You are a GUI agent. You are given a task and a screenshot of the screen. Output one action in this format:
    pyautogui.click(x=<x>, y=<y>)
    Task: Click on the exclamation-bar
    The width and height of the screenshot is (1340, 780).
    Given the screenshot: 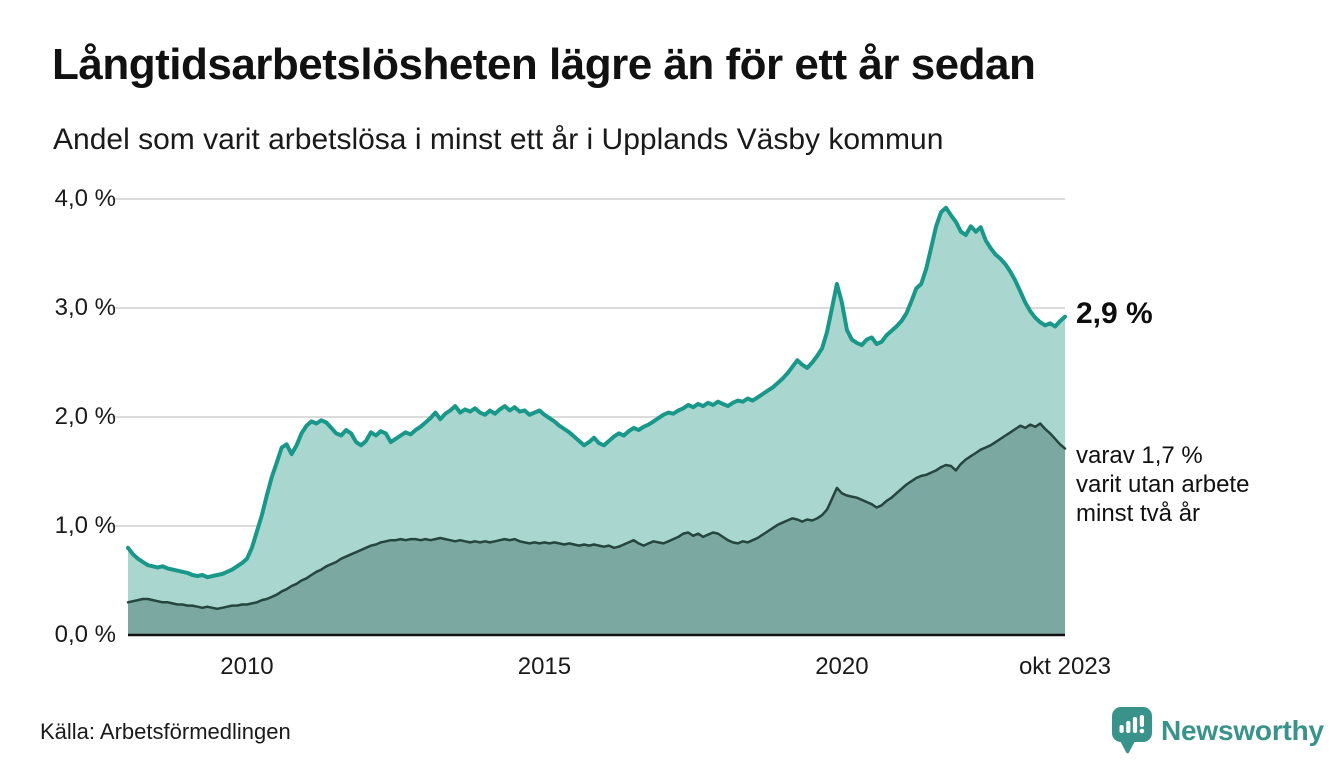 What is the action you would take?
    pyautogui.click(x=1141, y=721)
    